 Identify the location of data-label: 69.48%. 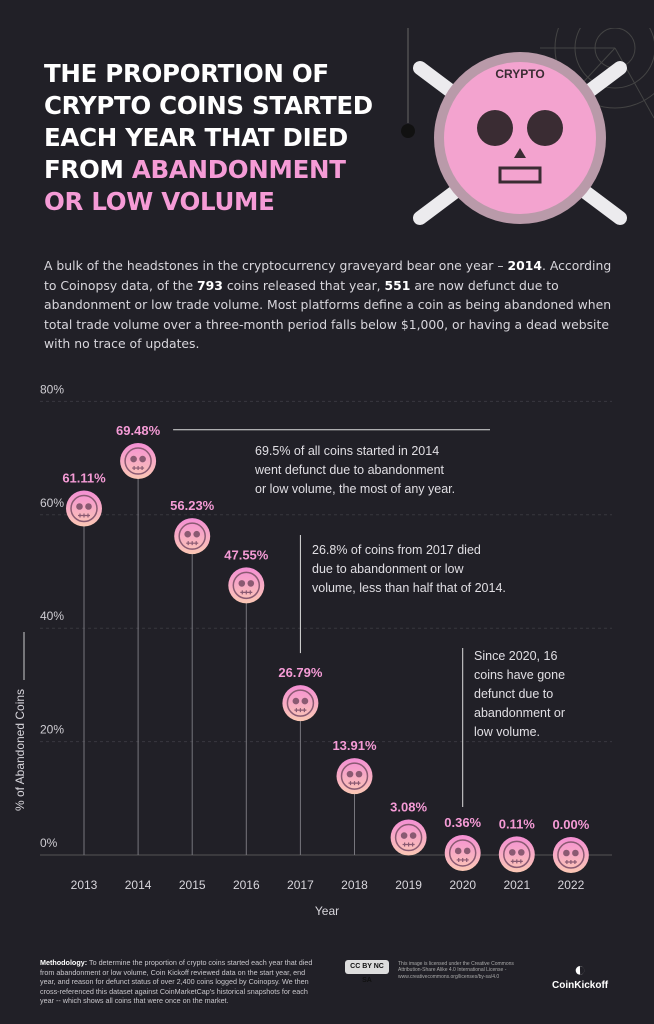
(138, 430).